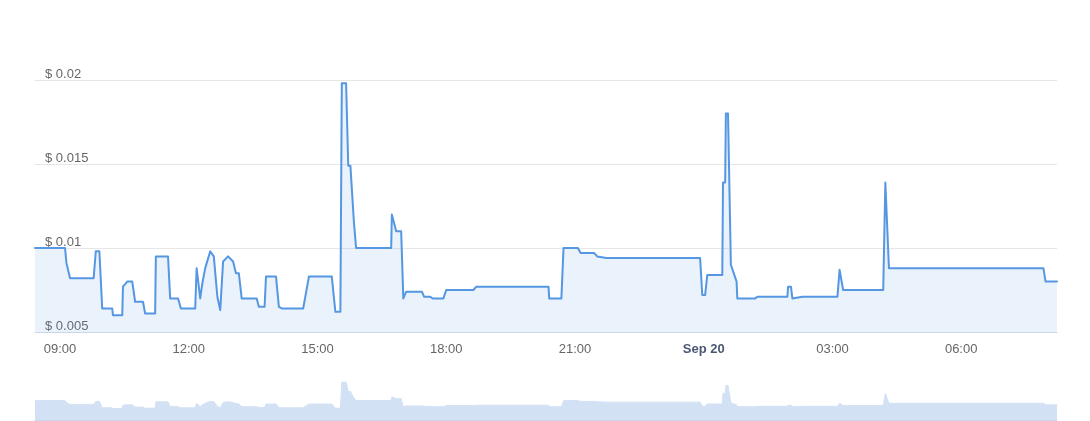 This screenshot has height=421, width=1090. Describe the element at coordinates (60, 348) in the screenshot. I see `x-tick-label: 09:00` at that location.